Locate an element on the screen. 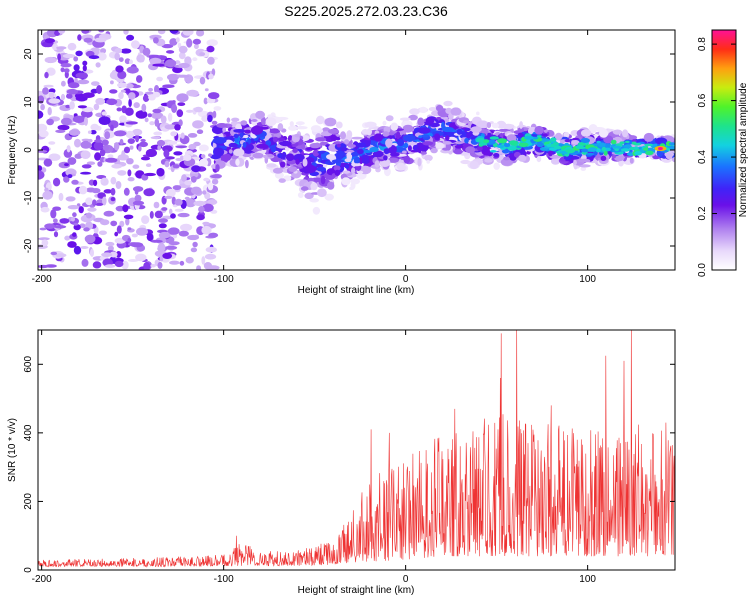  spectrogram-y-axis-label: Frequency (Hz) is located at coordinates (12, 150).